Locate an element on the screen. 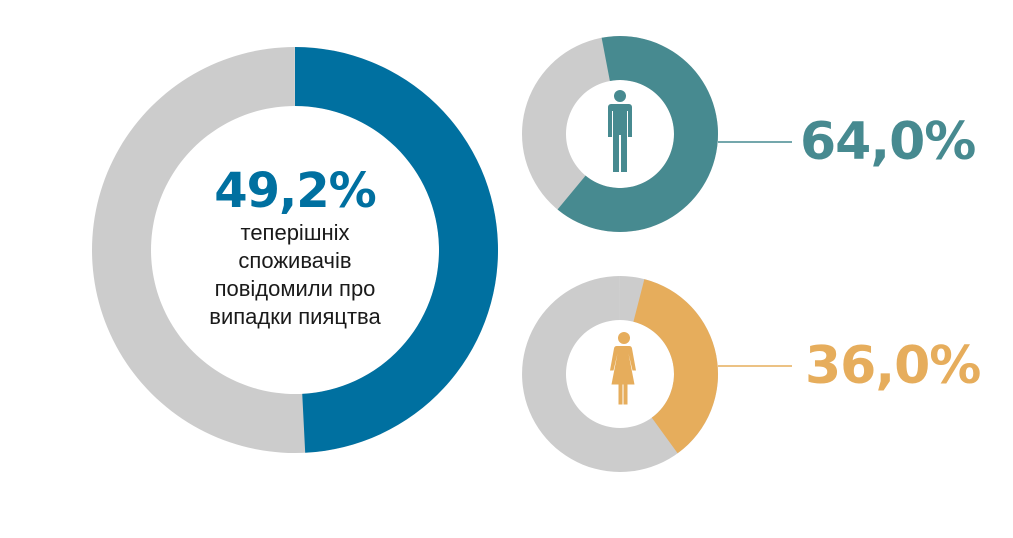 The image size is (1013, 538). men-value: 64,0% is located at coordinates (888, 142).